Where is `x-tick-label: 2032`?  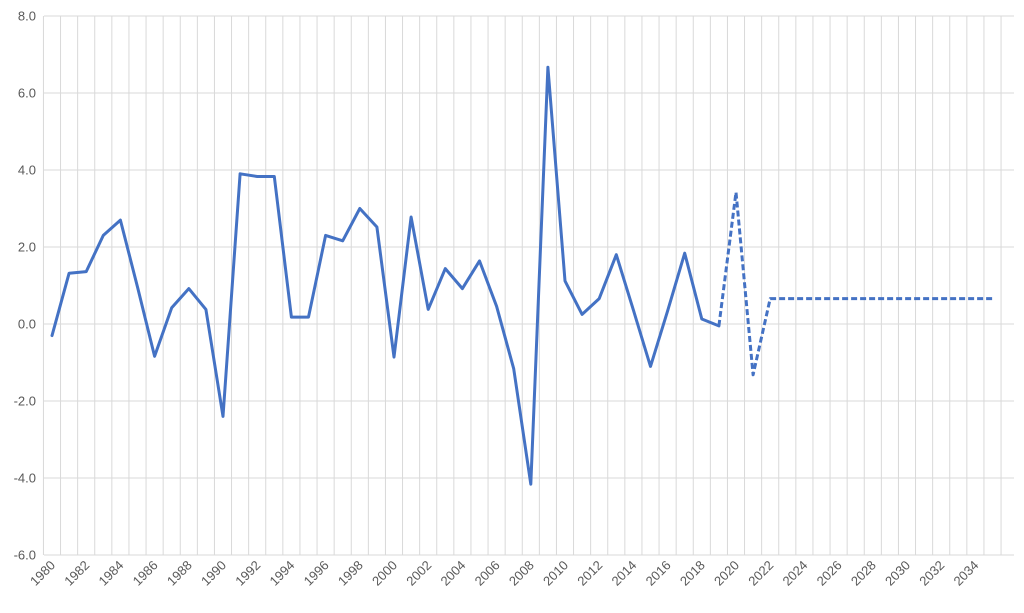 x-tick-label: 2032 is located at coordinates (931, 573).